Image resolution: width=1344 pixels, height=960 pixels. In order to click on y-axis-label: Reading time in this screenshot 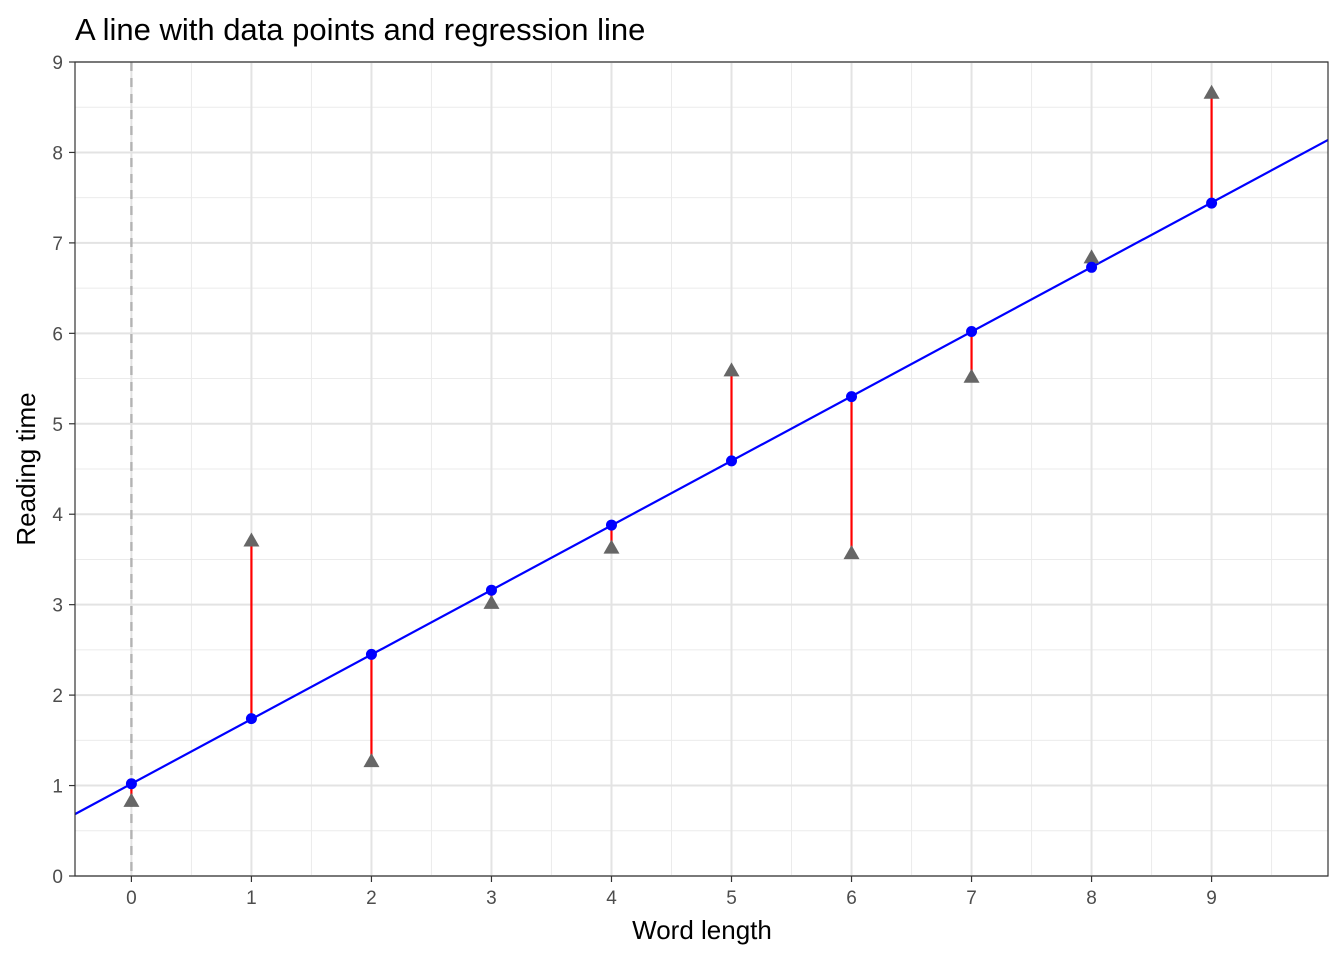, I will do `click(26, 468)`.